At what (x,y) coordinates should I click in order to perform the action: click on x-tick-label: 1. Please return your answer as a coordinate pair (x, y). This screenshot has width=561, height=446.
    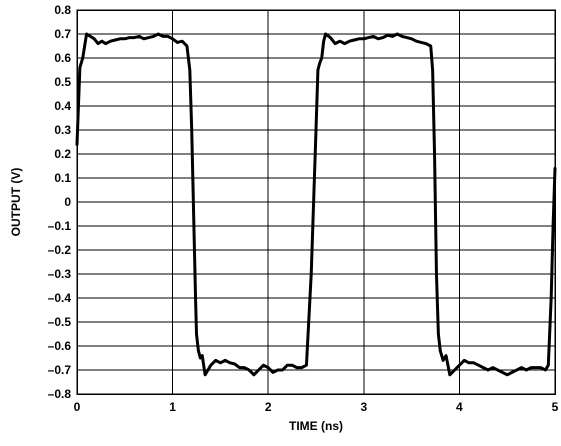
    Looking at the image, I should click on (172, 407).